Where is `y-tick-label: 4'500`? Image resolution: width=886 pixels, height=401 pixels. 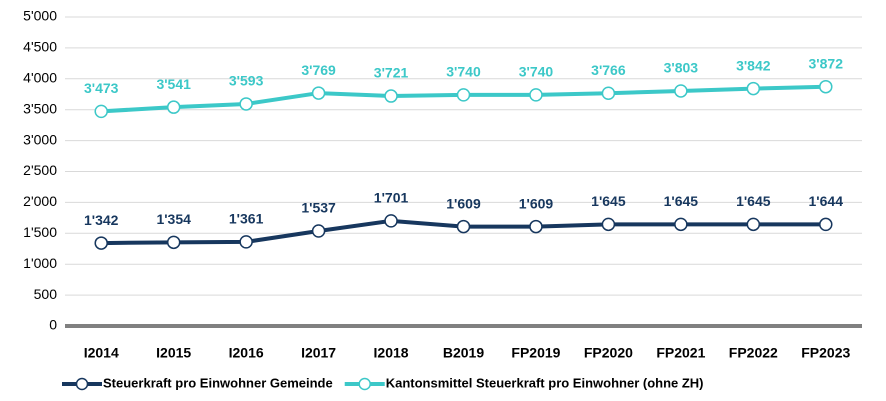
y-tick-label: 4'500 is located at coordinates (40, 47).